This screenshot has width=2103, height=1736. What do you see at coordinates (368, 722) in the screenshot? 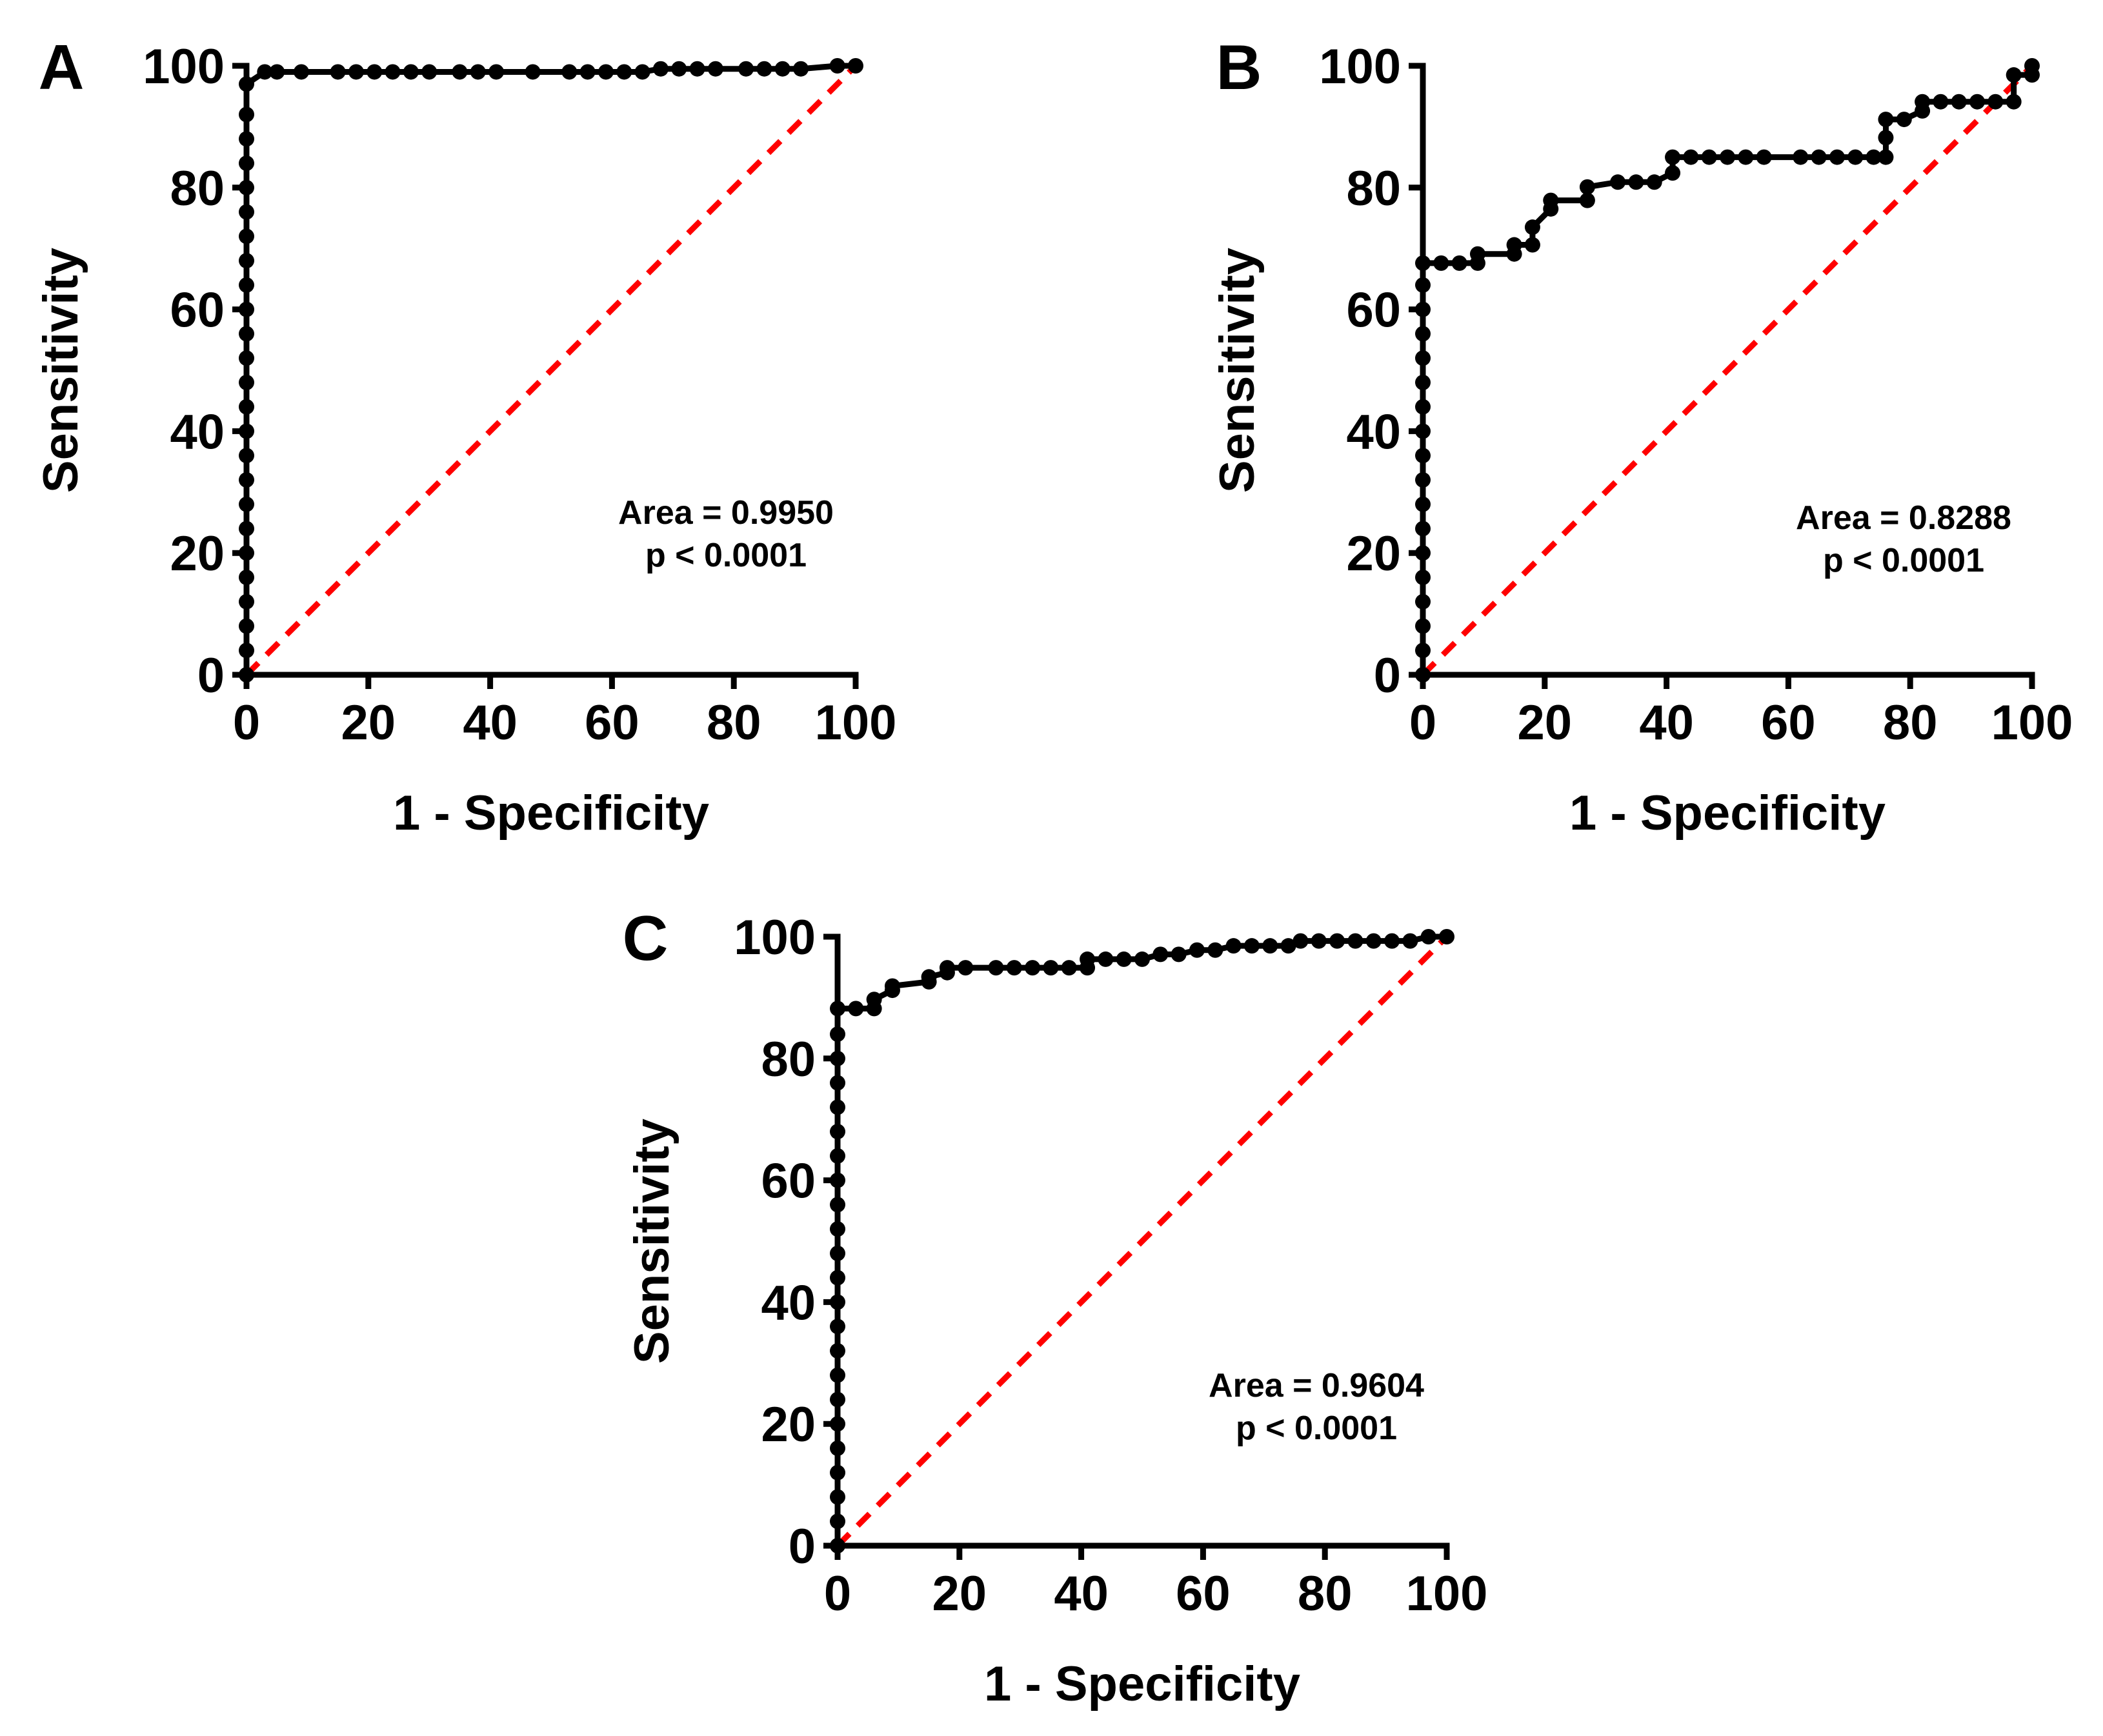
I see `x-tick-label: 20` at bounding box center [368, 722].